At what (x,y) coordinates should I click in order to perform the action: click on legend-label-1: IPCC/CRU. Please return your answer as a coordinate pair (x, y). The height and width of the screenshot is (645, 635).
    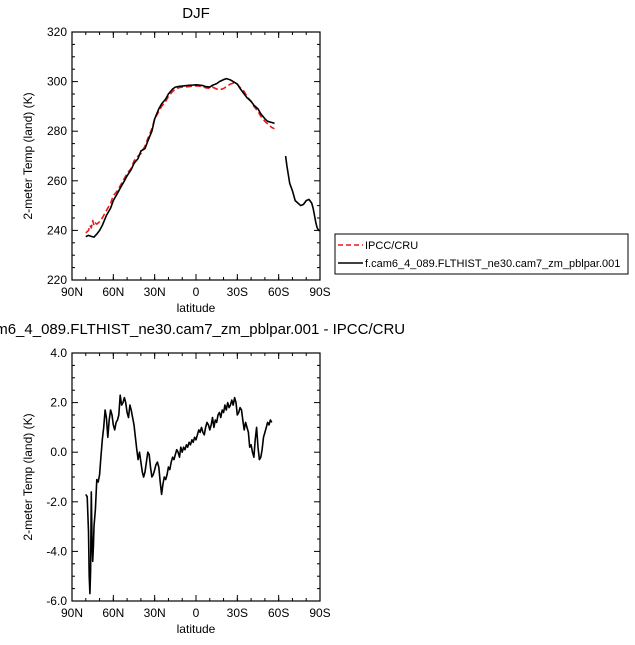
    Looking at the image, I should click on (391, 246).